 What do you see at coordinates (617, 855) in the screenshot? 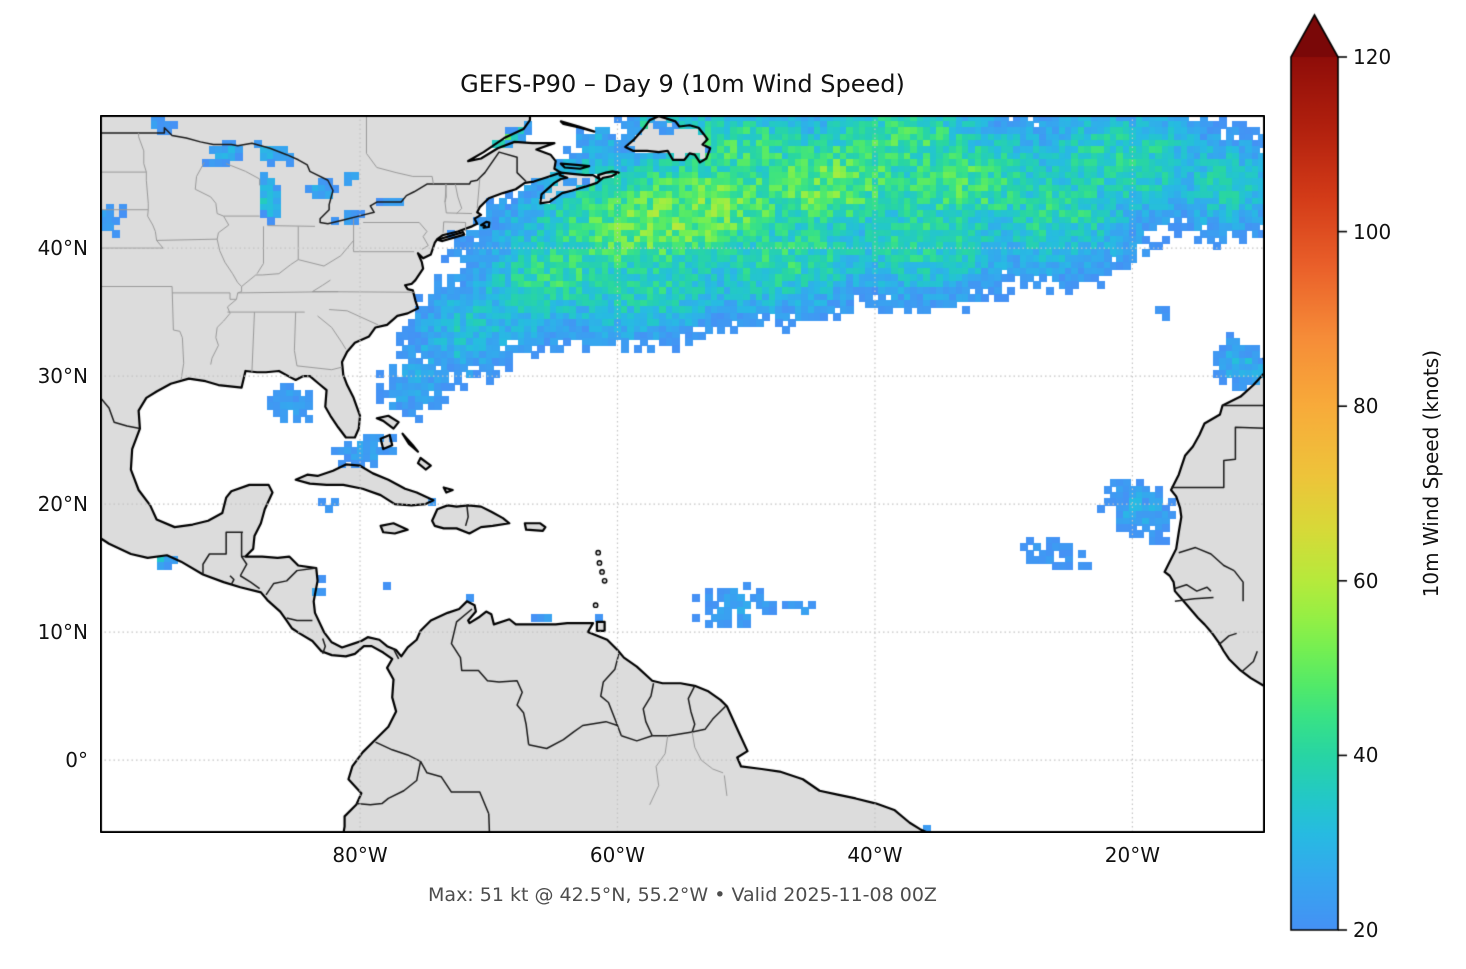
I see `x-axis-tick-label: 60°W` at bounding box center [617, 855].